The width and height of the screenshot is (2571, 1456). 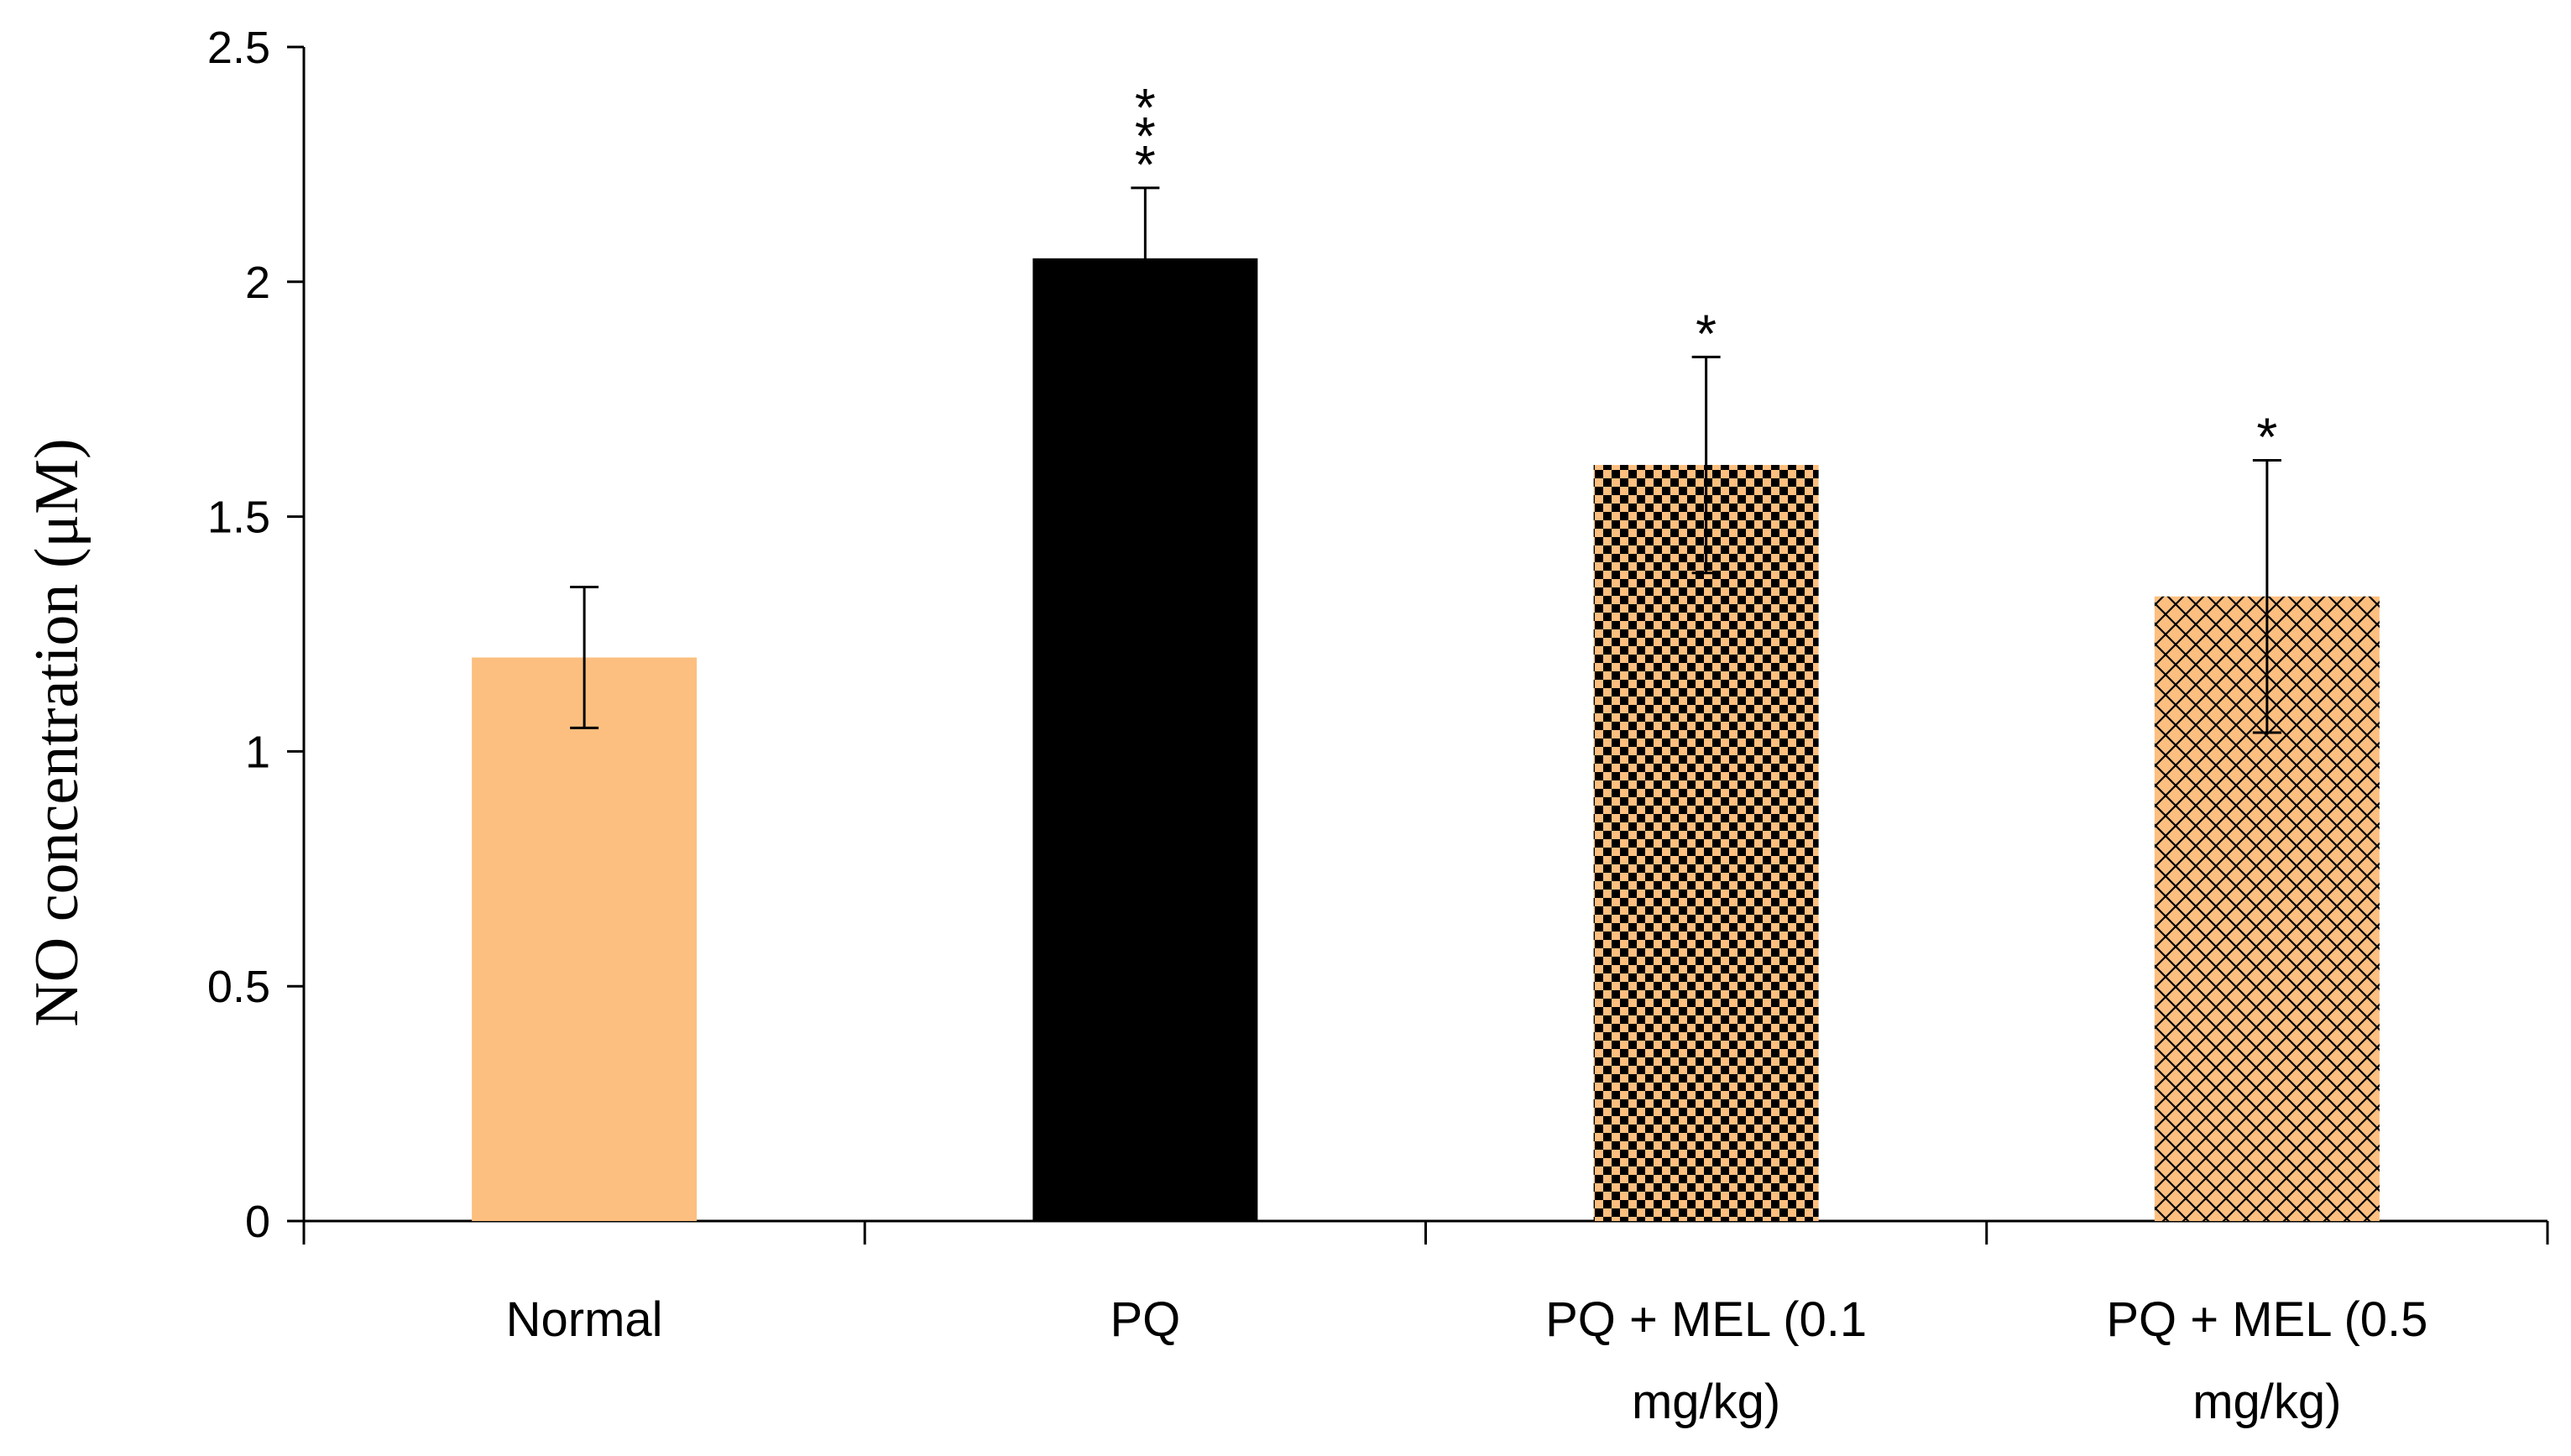 I want to click on y-axis-title: NO concentration (μM), so click(x=57, y=732).